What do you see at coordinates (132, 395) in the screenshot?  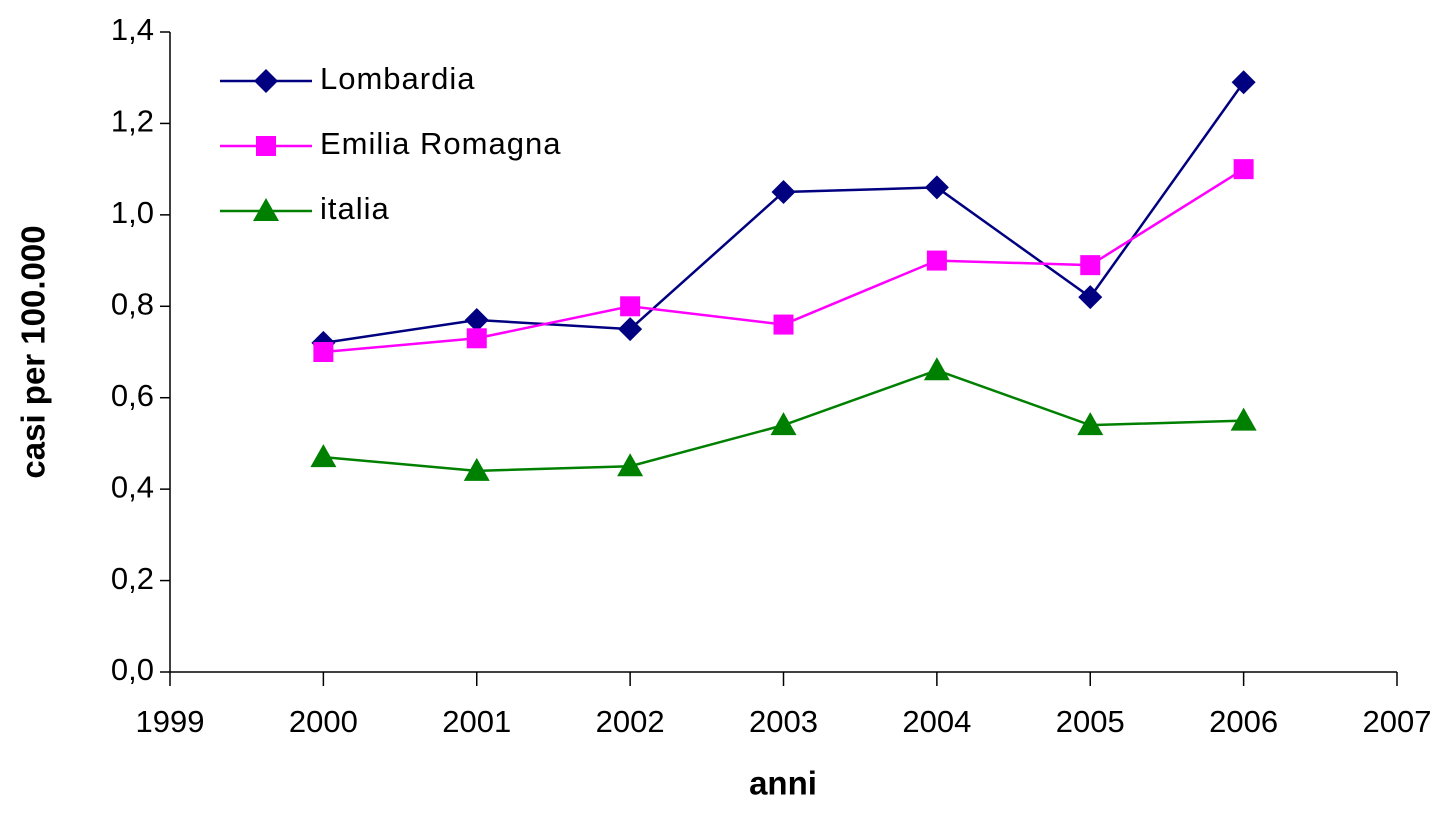 I see `y-tick-label: 0,6` at bounding box center [132, 395].